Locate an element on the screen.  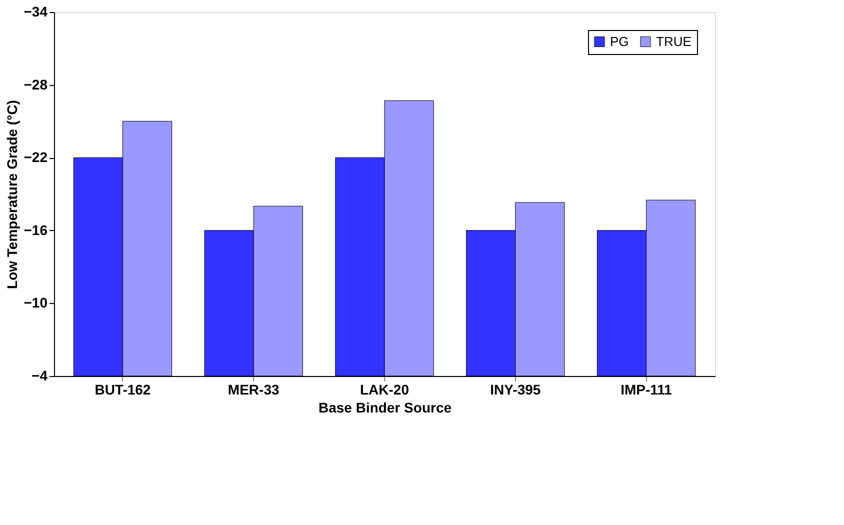
y-tick-label: −10 is located at coordinates (36, 302).